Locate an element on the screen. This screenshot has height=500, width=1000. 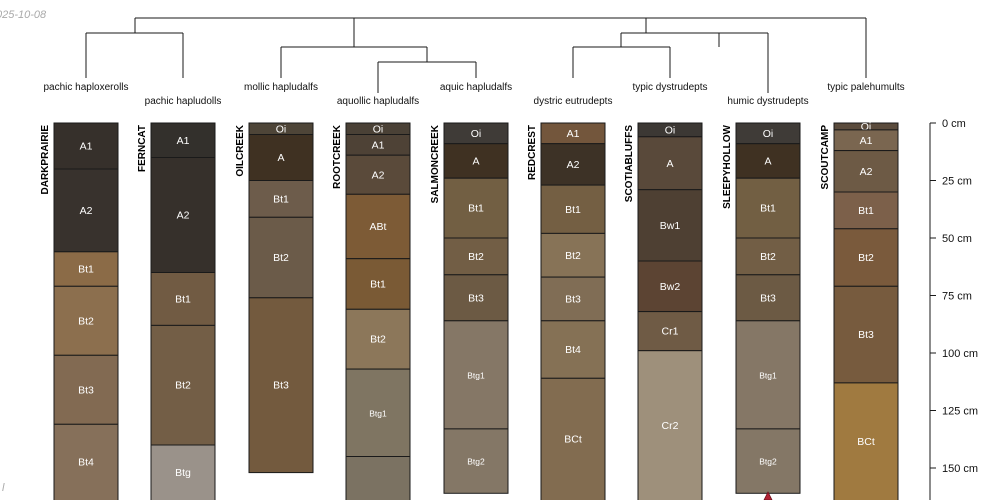
taxon-label: mollic hapludalfs is located at coordinates (281, 87).